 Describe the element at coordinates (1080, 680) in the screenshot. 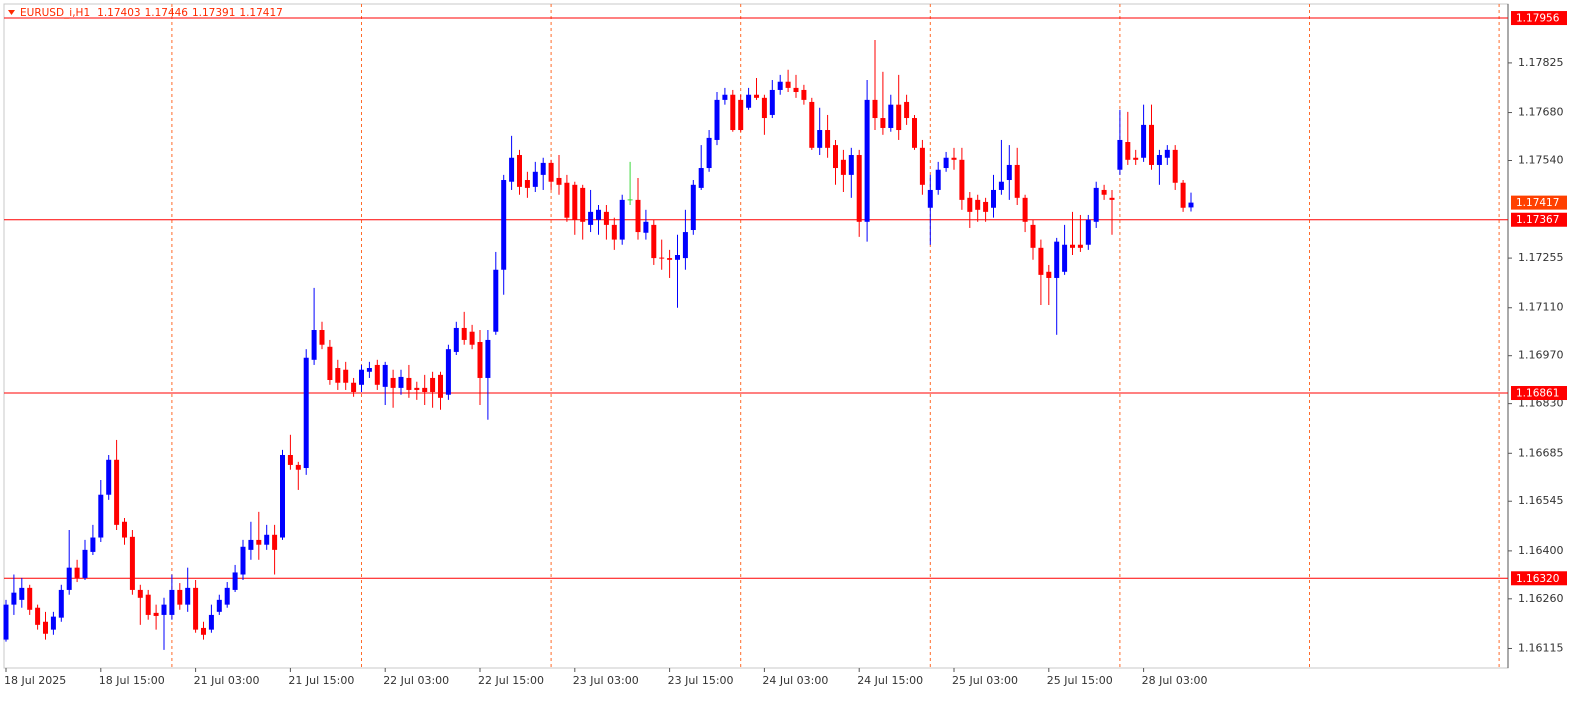

I see `x-tick-label: 25 Jul 15:00` at that location.